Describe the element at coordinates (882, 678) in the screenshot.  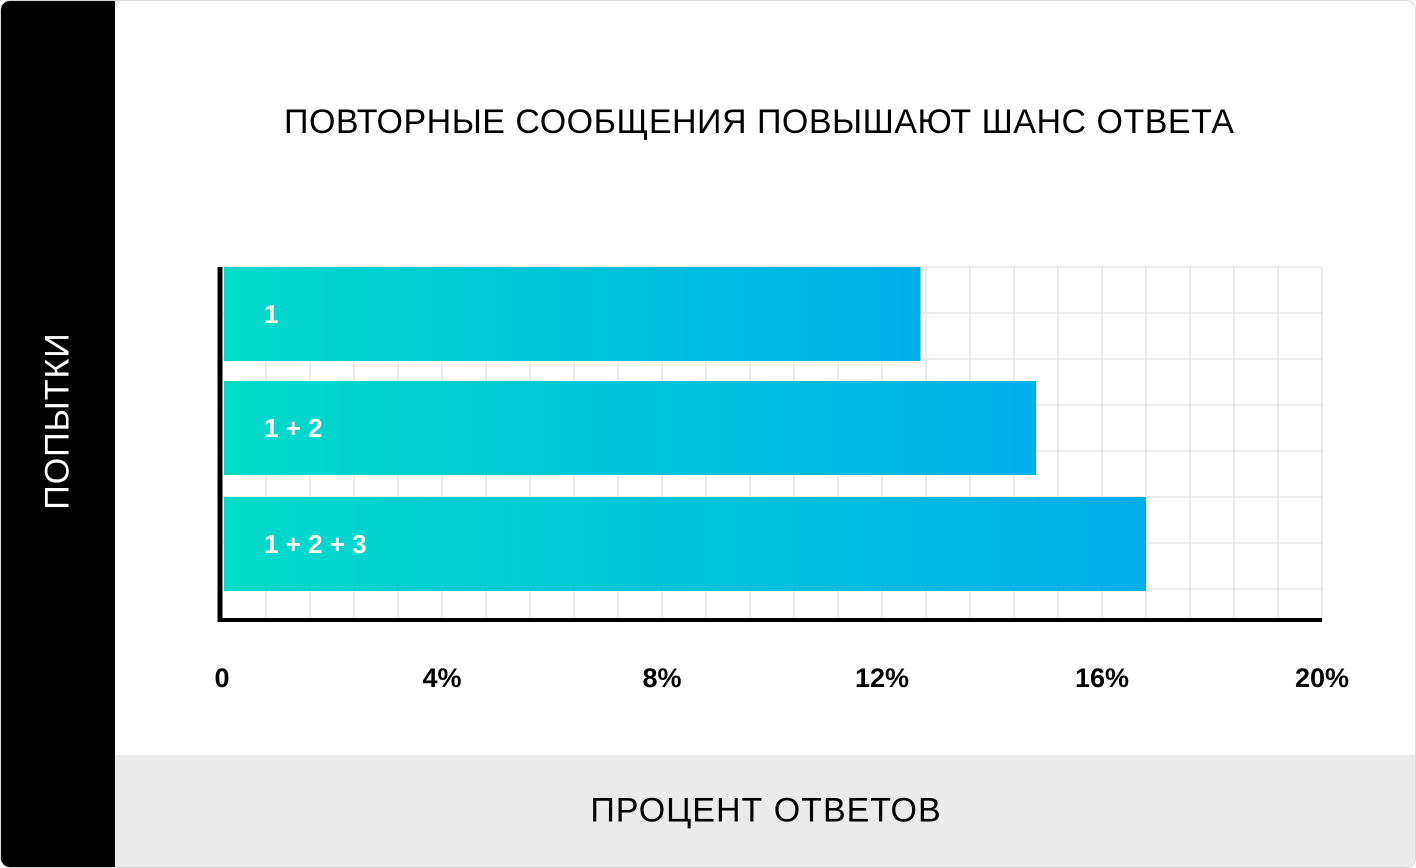
I see `x-tick-label: 12%` at that location.